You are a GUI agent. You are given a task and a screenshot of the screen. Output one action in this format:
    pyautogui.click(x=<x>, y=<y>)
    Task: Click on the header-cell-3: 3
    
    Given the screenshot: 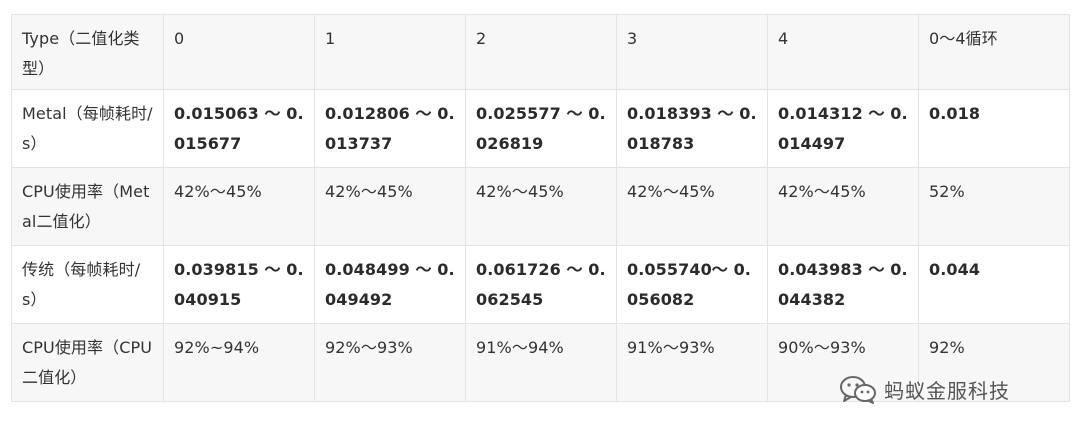 What is the action you would take?
    pyautogui.click(x=692, y=52)
    